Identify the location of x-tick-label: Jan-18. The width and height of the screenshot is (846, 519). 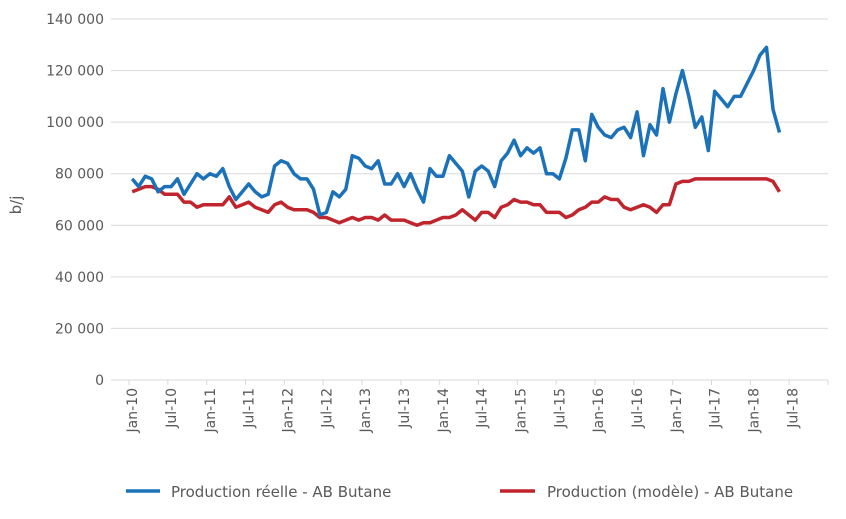
(755, 410).